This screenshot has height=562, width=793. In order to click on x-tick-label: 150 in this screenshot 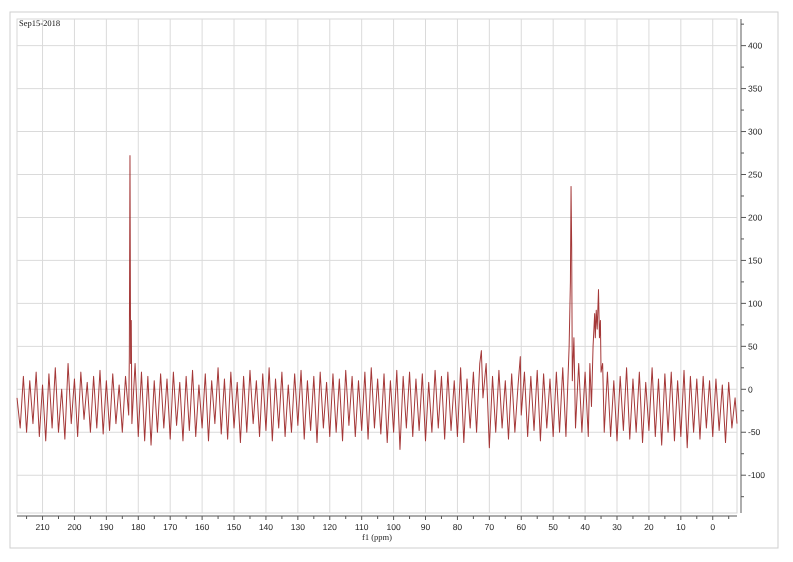, I will do `click(234, 527)`.